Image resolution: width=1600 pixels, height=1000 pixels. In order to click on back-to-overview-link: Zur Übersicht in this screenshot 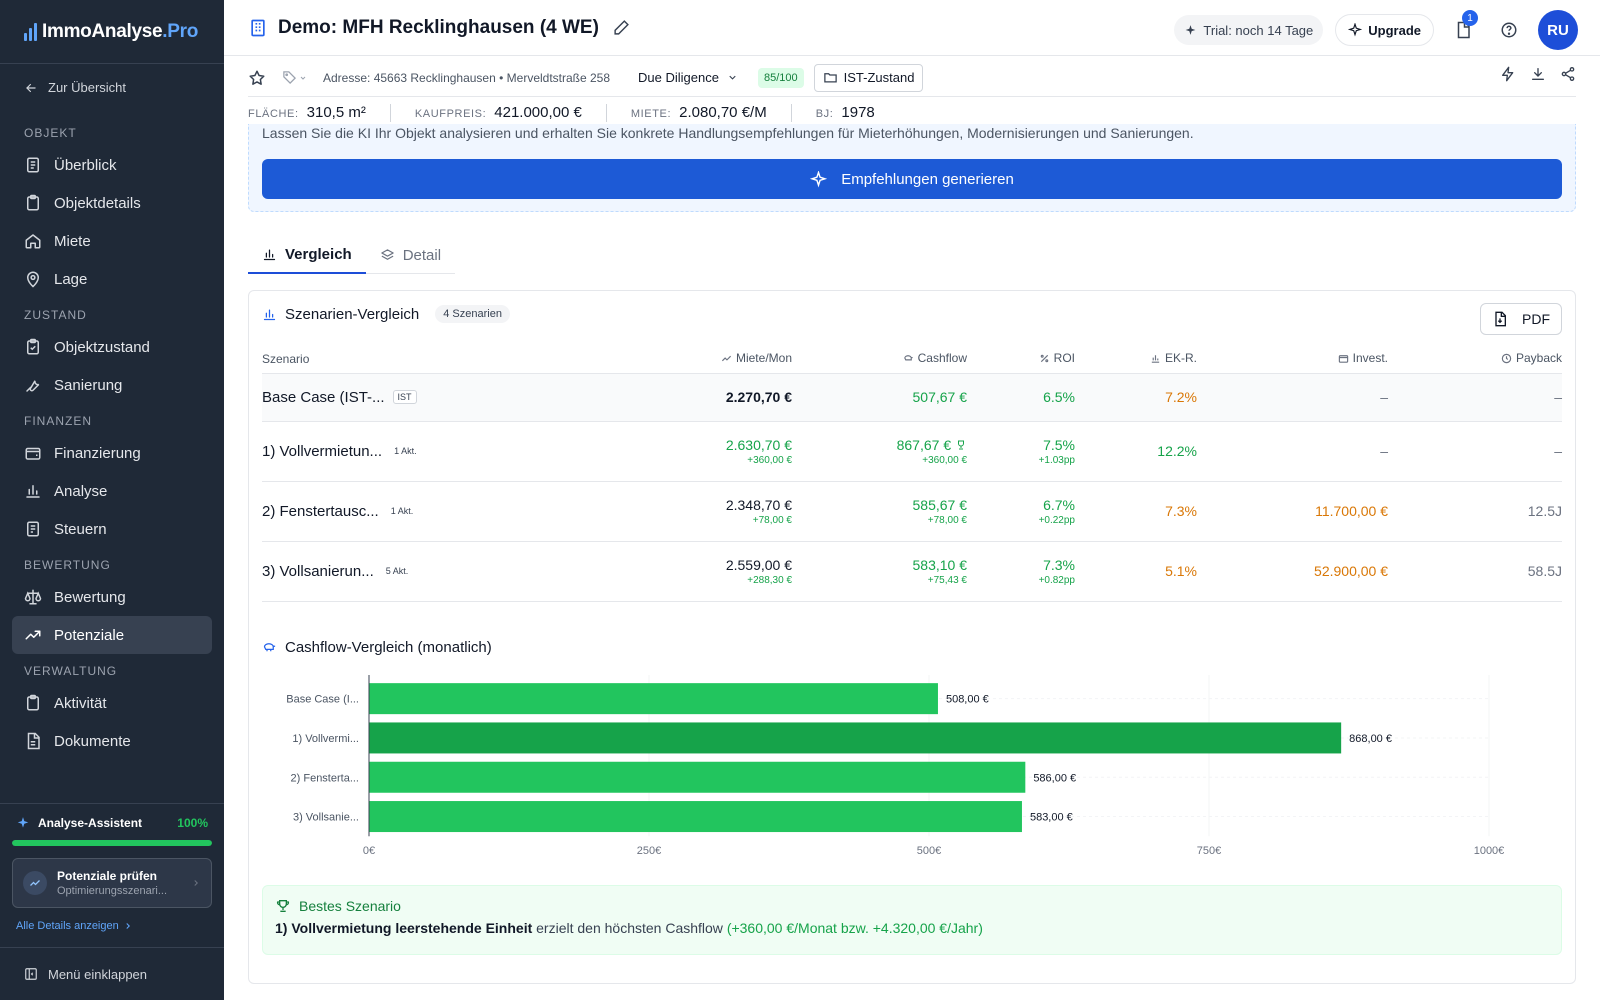, I will do `click(75, 87)`.